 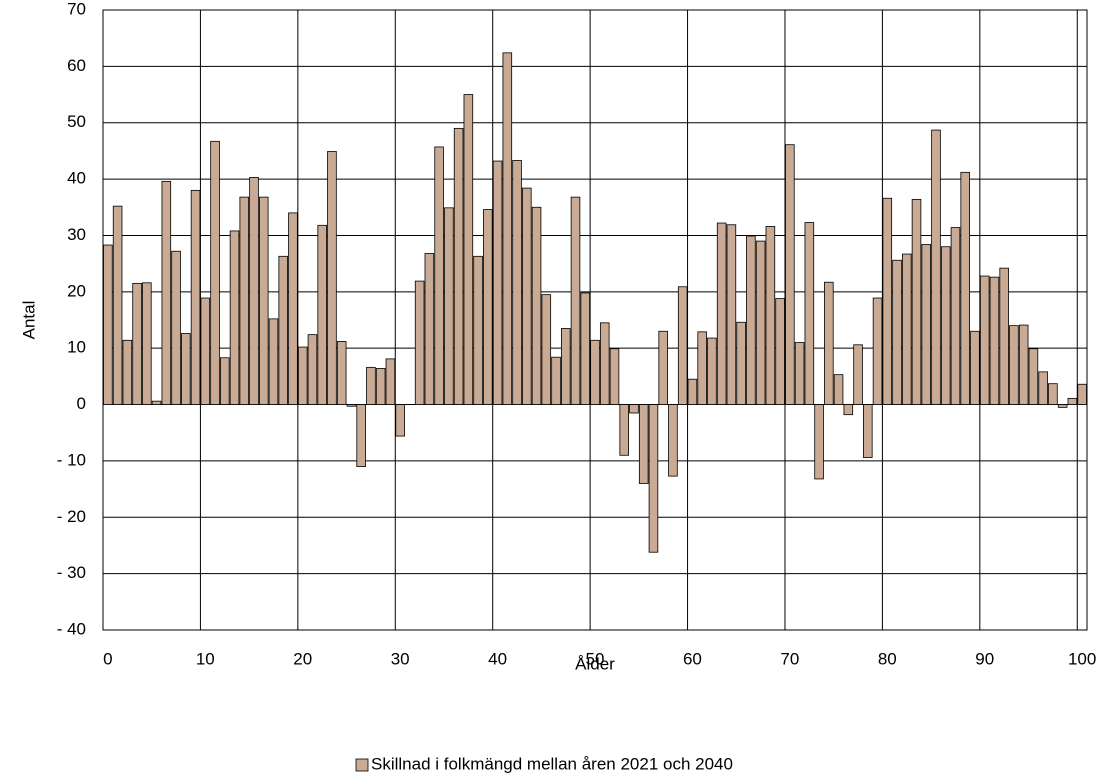 What do you see at coordinates (76, 9) in the screenshot?
I see `y-tick-label: 70` at bounding box center [76, 9].